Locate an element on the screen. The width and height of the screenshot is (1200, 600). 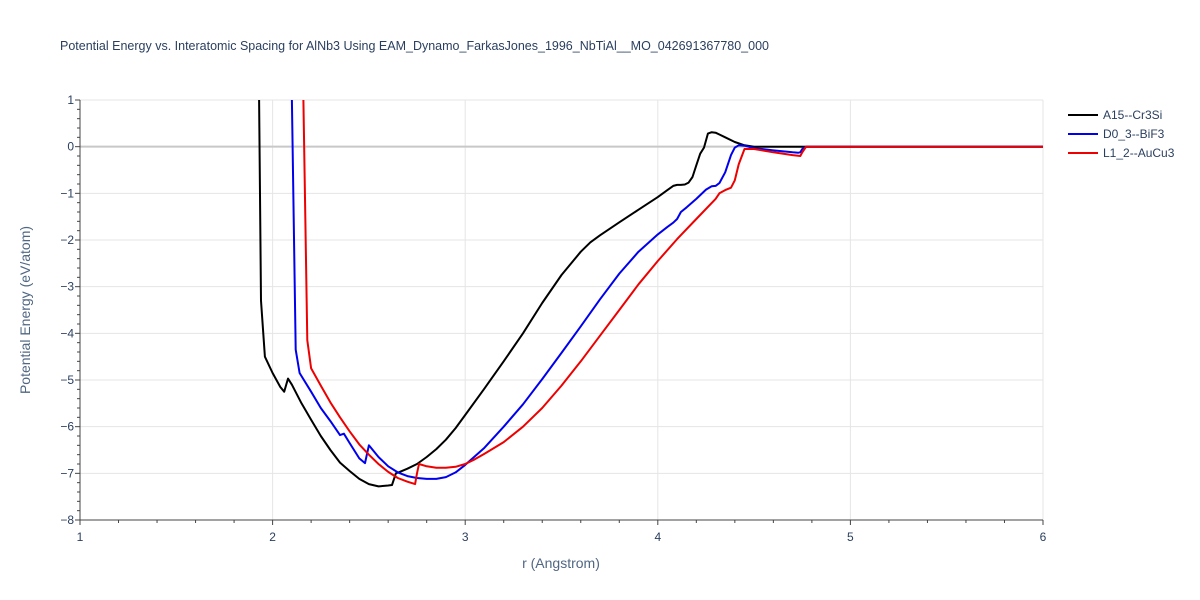
legend-label: D0_3--BiF3 is located at coordinates (1134, 134).